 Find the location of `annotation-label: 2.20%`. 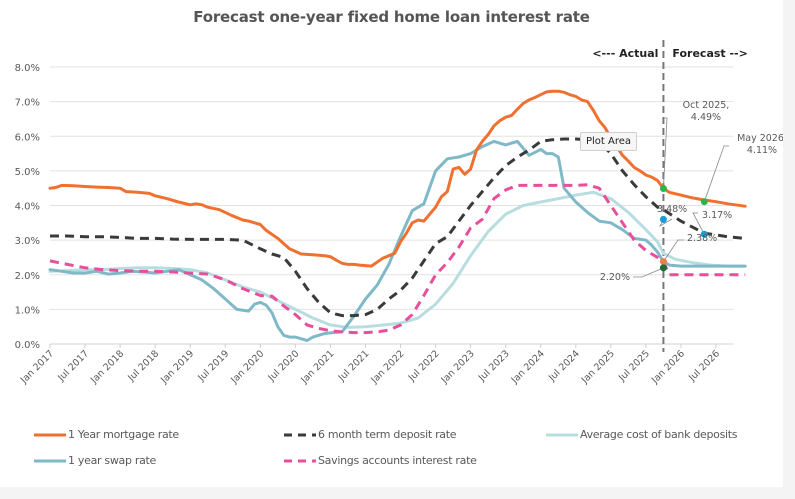

annotation-label: 2.20% is located at coordinates (615, 277).